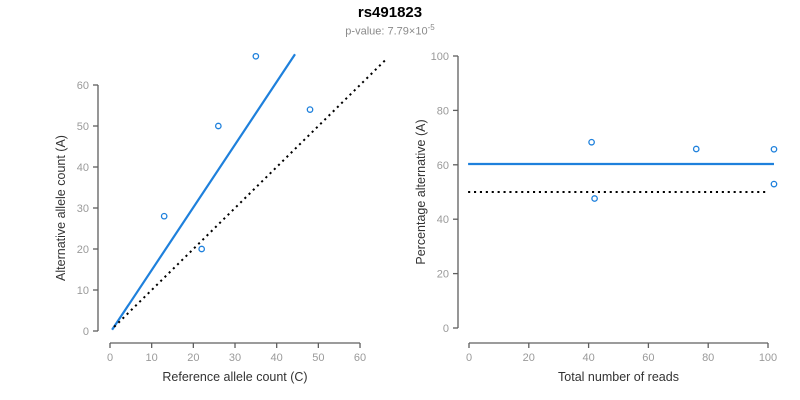 This screenshot has width=800, height=400. I want to click on y-tick-label: 30, so click(83, 209).